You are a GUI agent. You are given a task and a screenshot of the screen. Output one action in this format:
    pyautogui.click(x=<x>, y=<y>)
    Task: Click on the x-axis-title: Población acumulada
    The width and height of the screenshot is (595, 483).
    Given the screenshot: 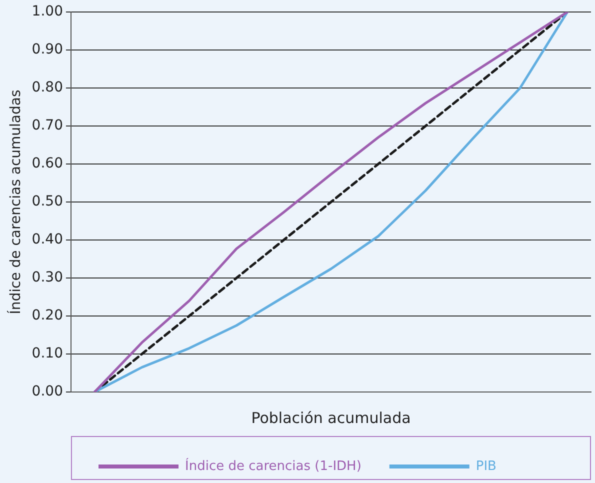 What is the action you would take?
    pyautogui.click(x=331, y=417)
    